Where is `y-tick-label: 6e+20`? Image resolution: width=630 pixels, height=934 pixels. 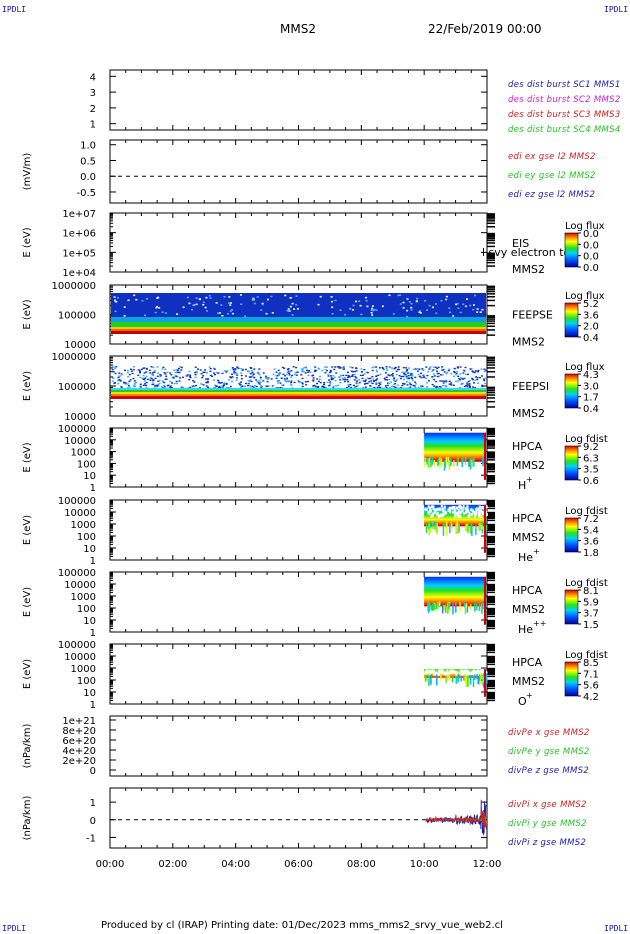
y-tick-label: 6e+20 is located at coordinates (79, 741).